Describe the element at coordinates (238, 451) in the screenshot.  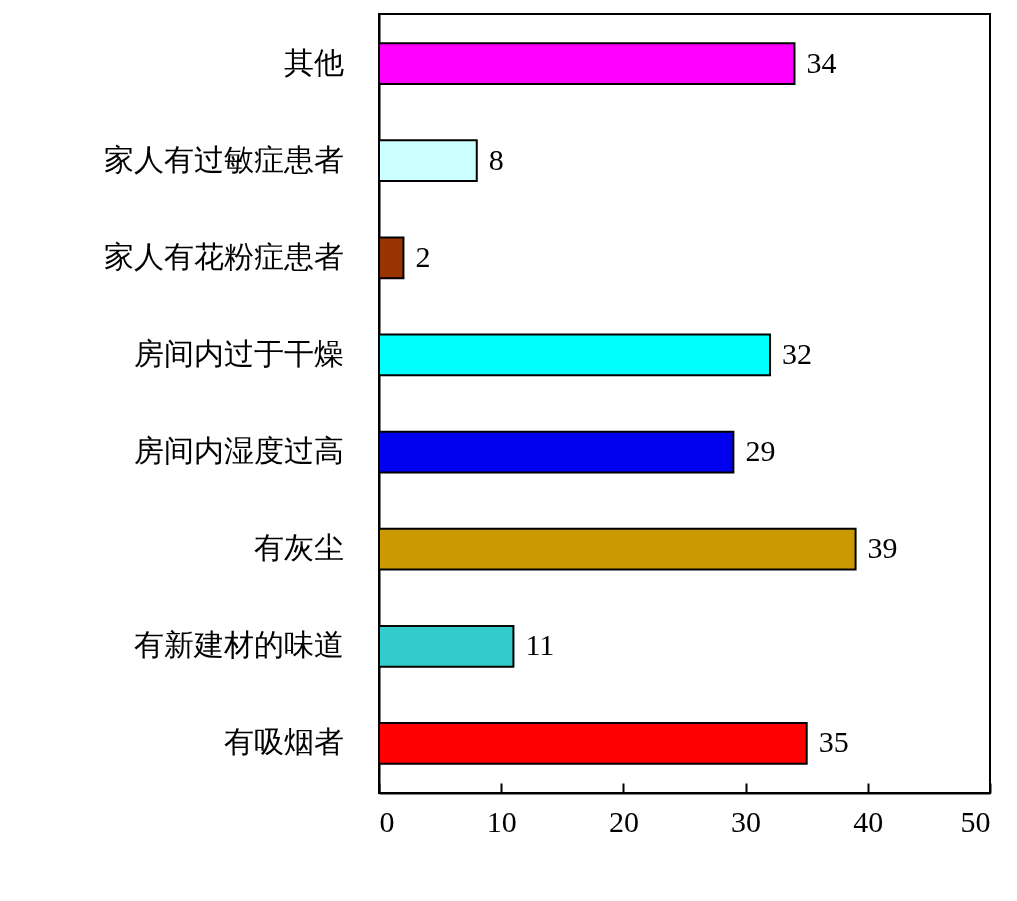
I see `y-tick-label: 房间内湿度过高` at that location.